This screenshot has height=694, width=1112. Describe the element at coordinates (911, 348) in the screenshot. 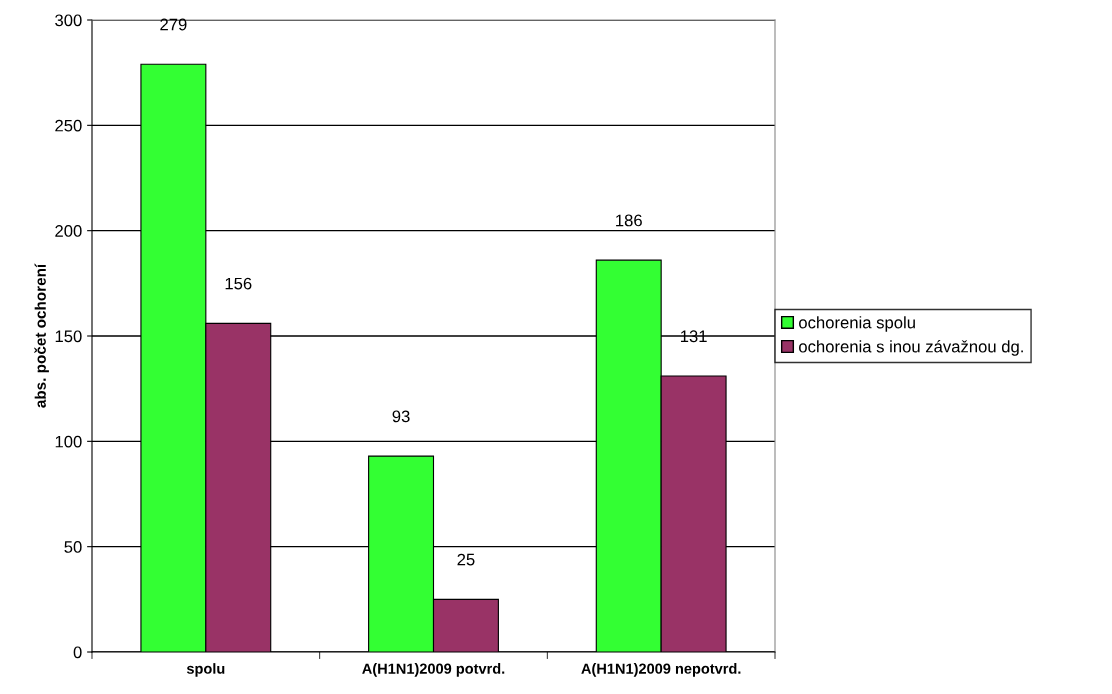

I see `legend-label: ochorenia s inou závažnou dg.` at that location.